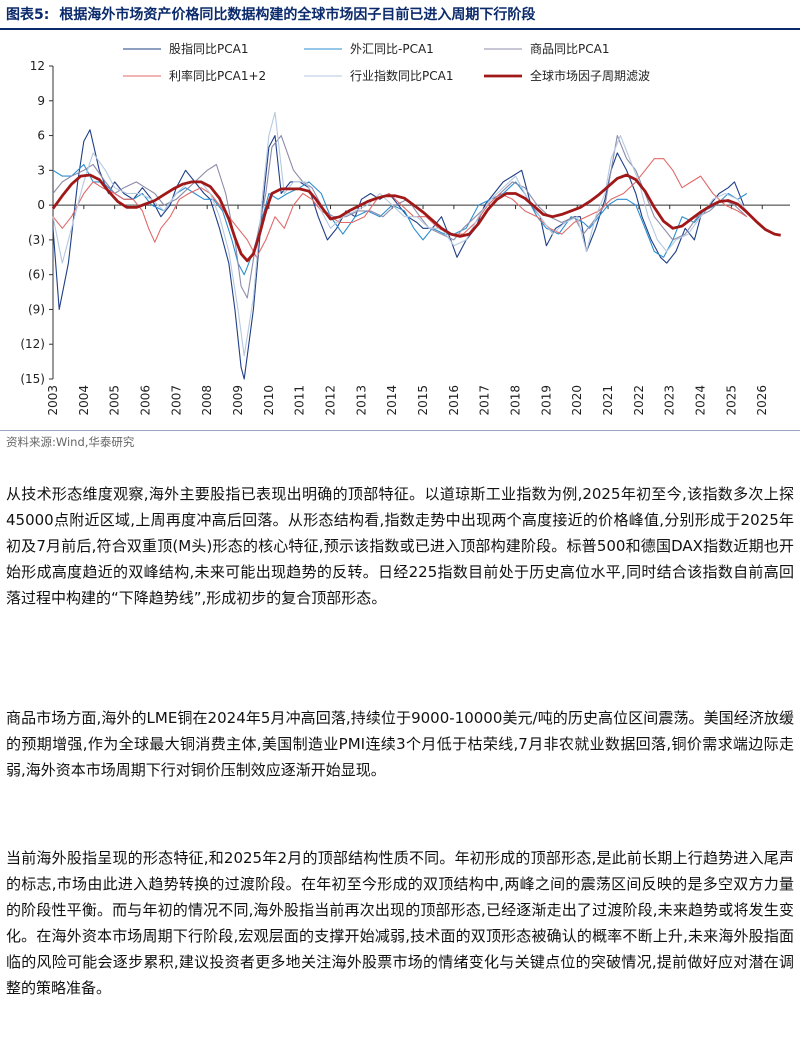 The height and width of the screenshot is (1042, 800). I want to click on x-tick-label: 2011, so click(300, 400).